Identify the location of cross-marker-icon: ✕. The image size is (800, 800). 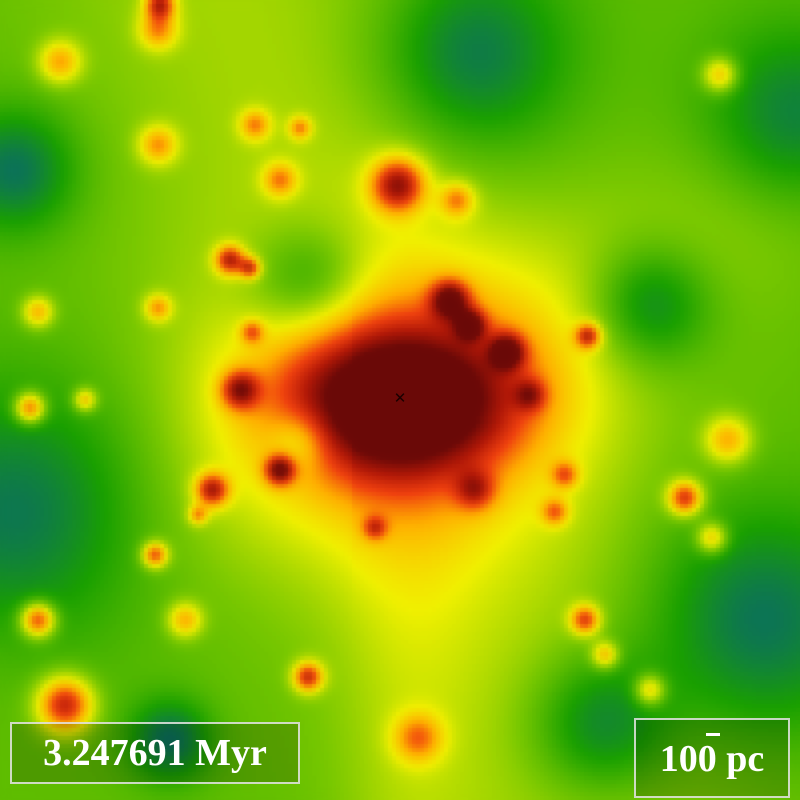
(400, 398).